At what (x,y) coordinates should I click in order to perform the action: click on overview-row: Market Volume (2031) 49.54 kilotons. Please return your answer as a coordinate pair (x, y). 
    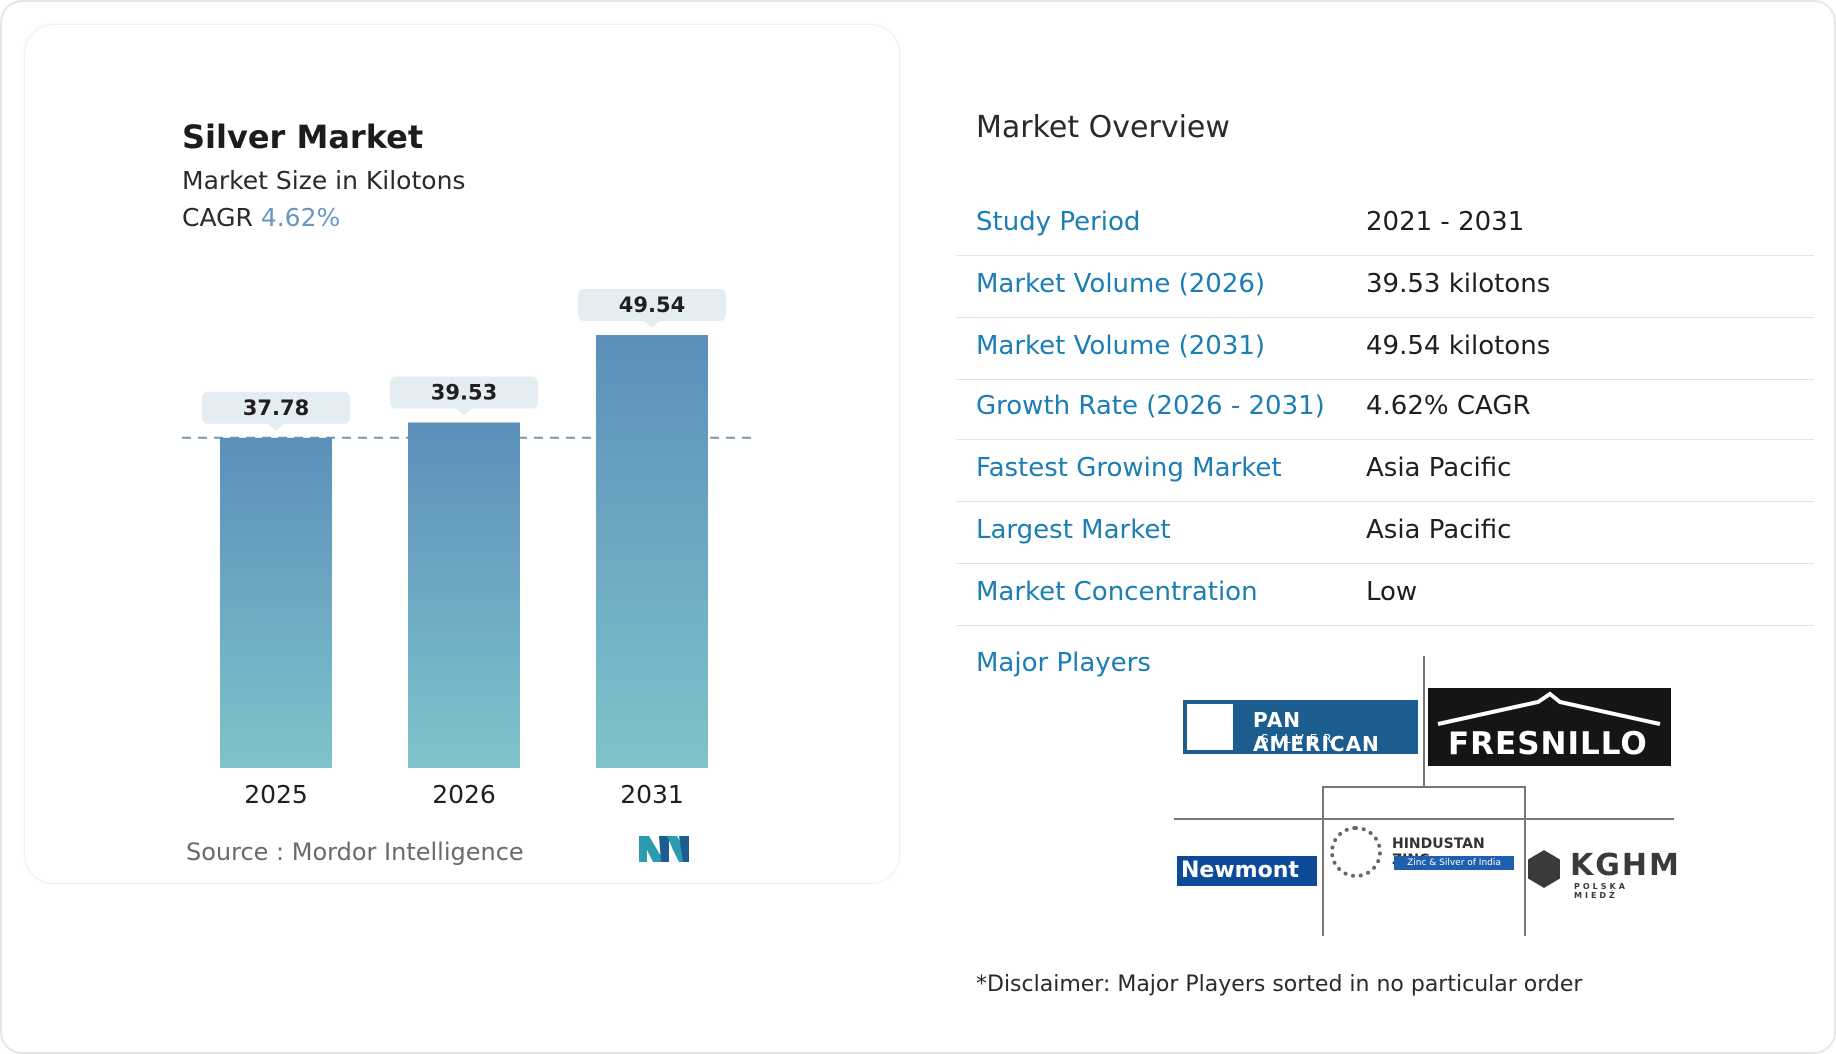
    Looking at the image, I should click on (1385, 348).